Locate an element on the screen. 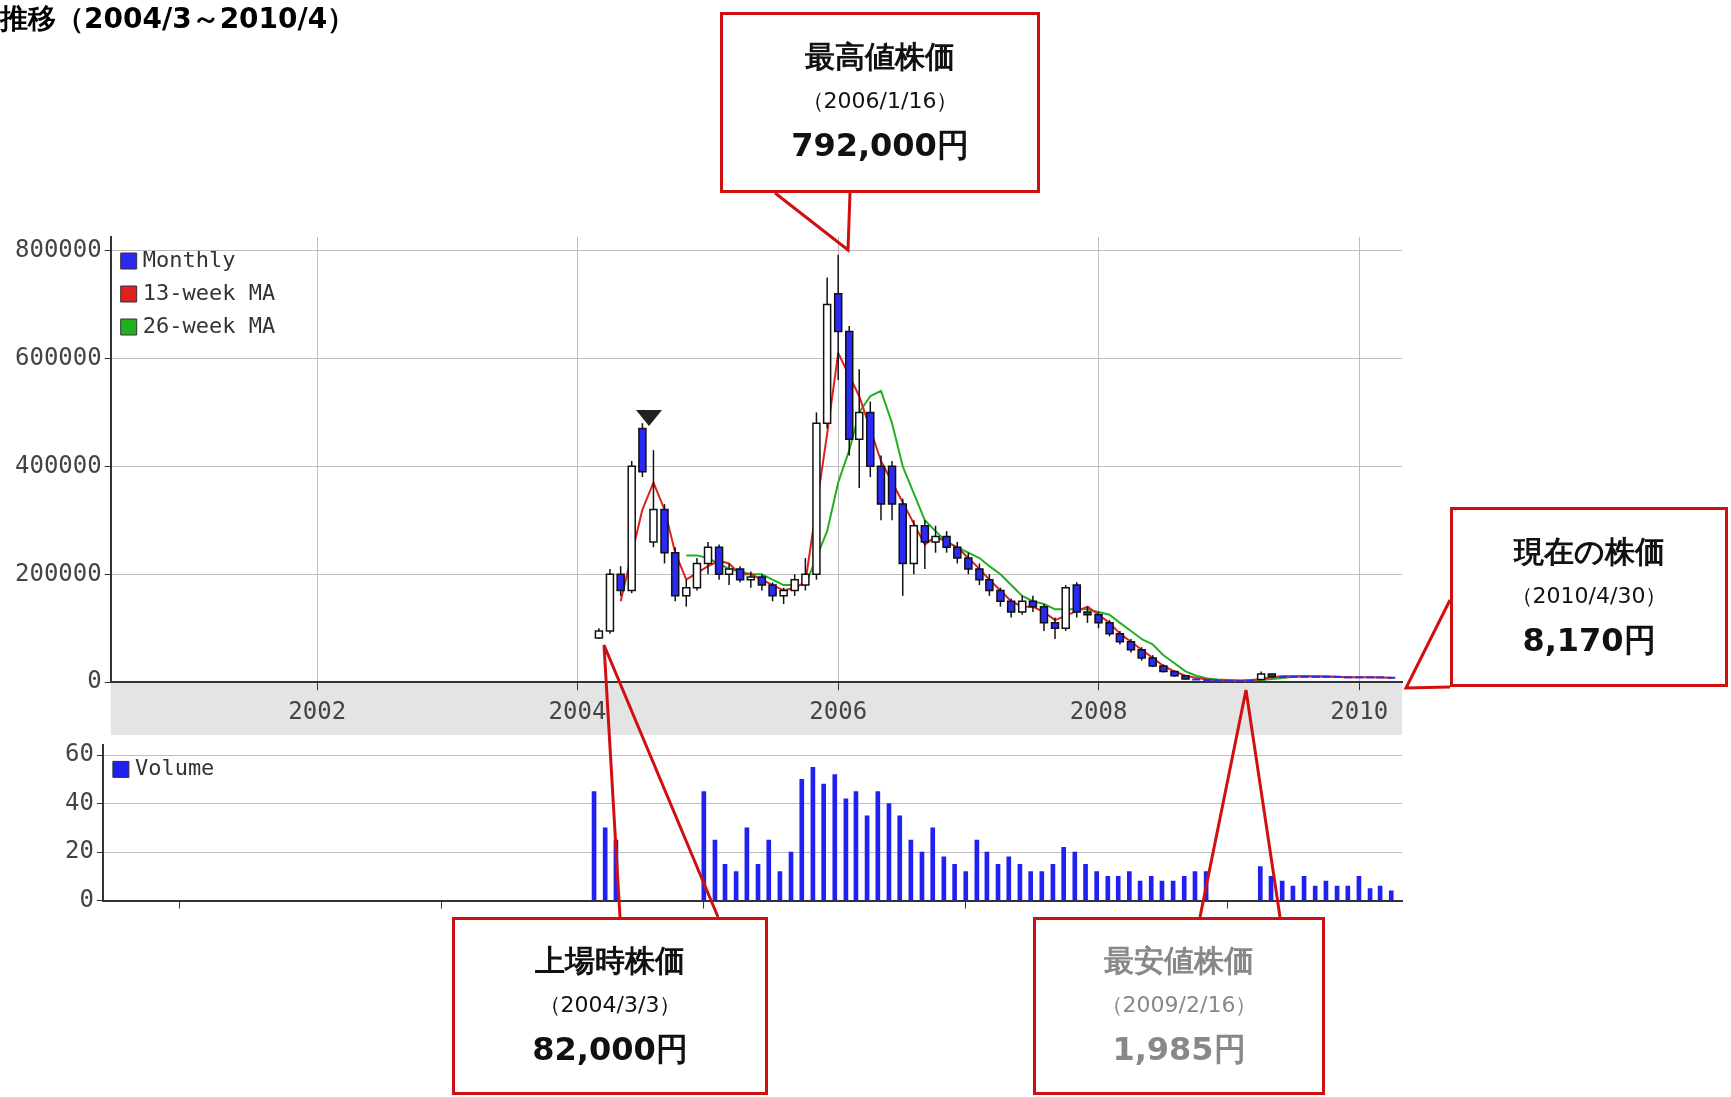 The height and width of the screenshot is (1097, 1731). text: （2010/4/30） is located at coordinates (1589, 595).